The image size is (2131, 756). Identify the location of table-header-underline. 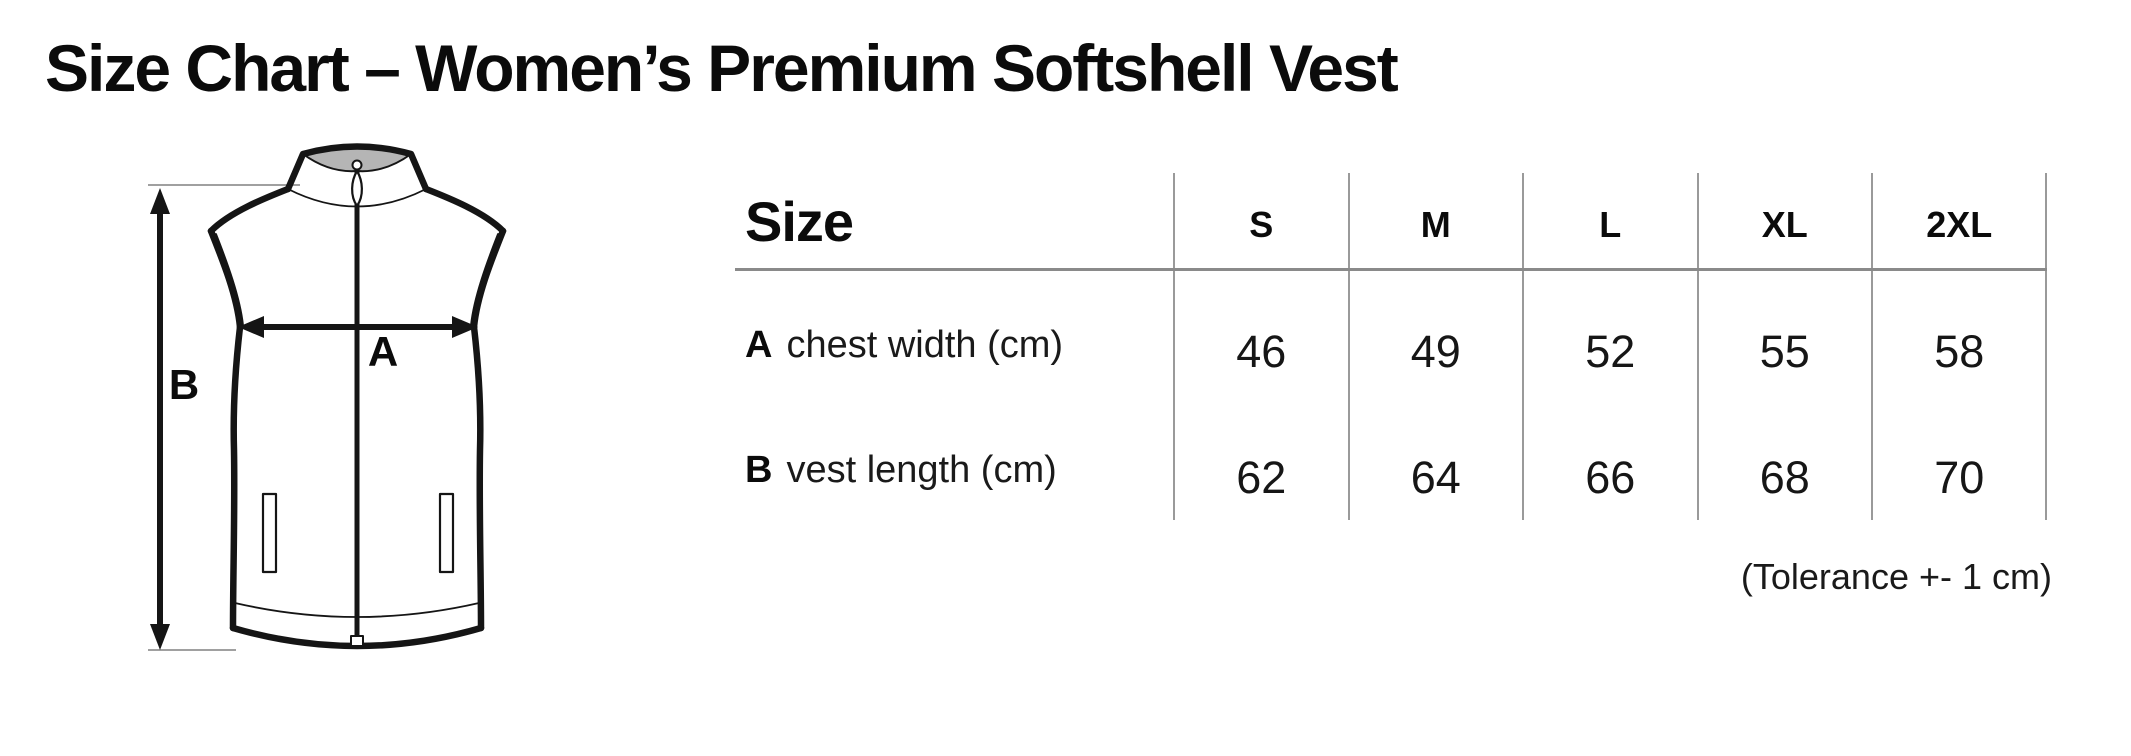
(1391, 269).